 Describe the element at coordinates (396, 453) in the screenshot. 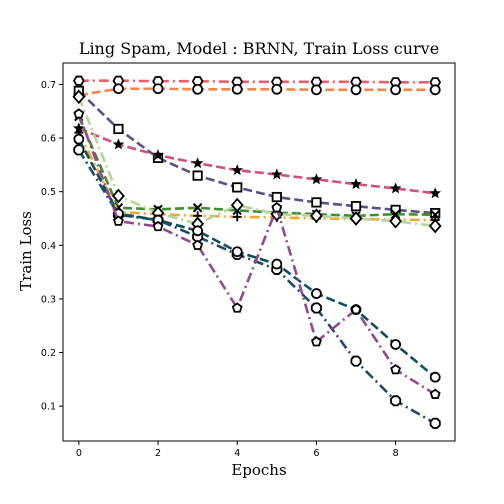

I see `x-tick-label: 8` at that location.